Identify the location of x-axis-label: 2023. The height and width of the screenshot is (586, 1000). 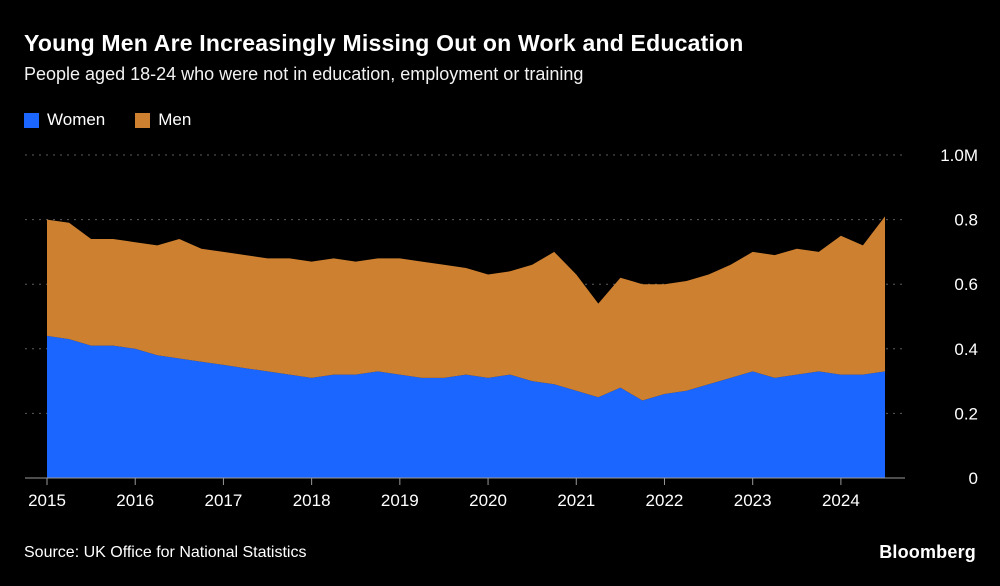
(753, 500).